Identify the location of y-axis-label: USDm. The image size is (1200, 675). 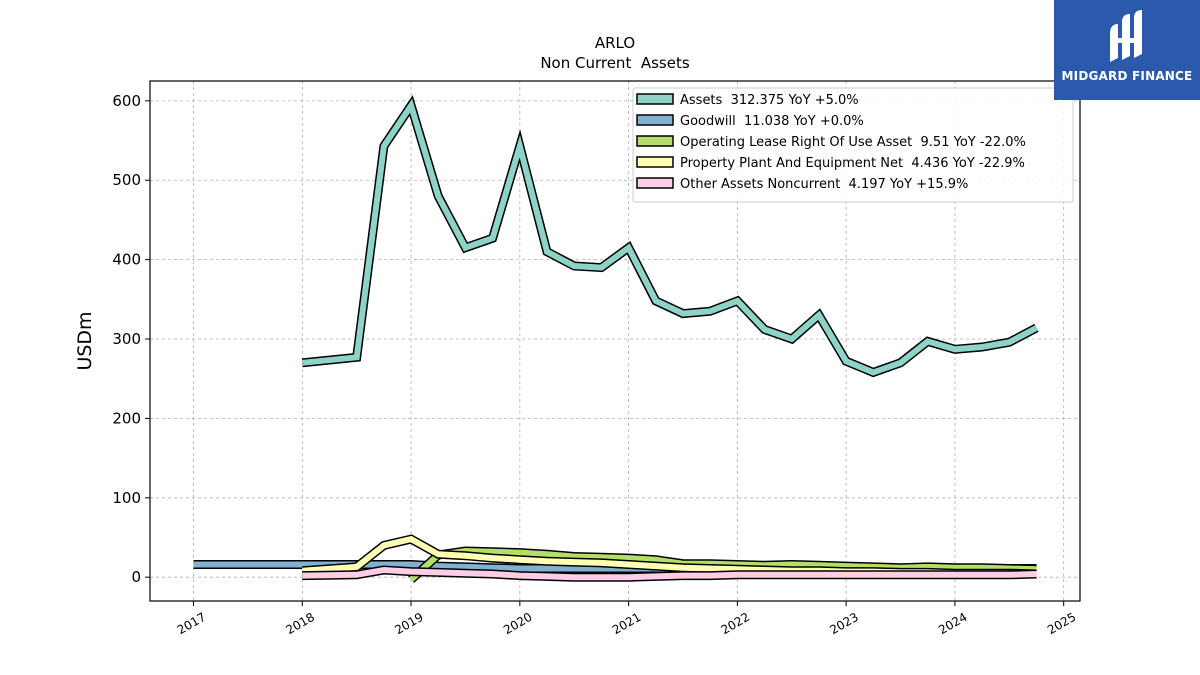
(85, 340).